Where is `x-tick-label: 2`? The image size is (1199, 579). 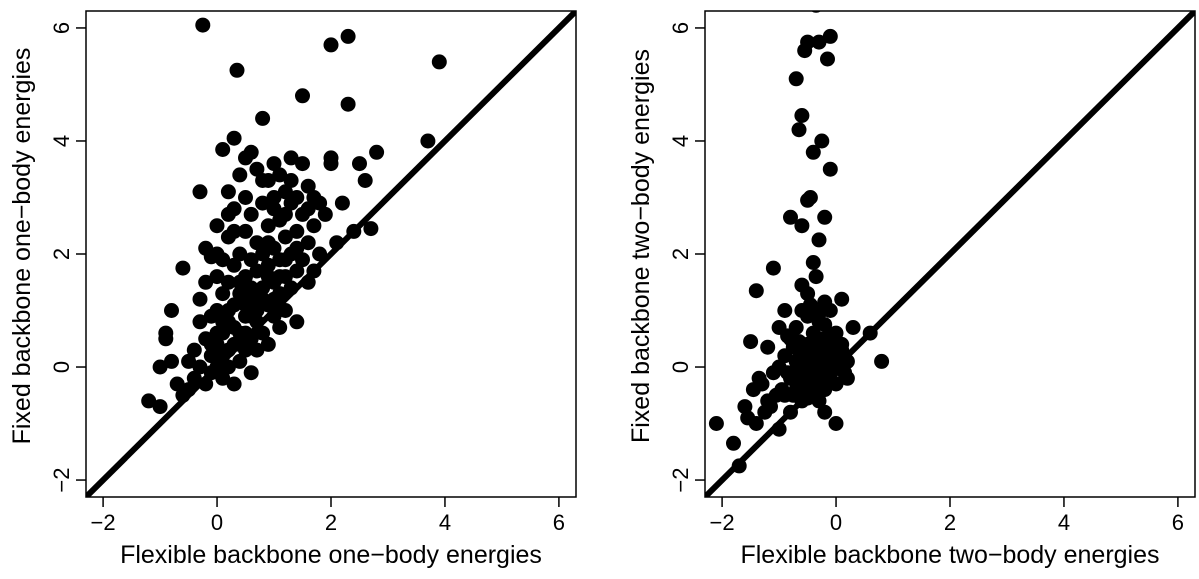
x-tick-label: 2 is located at coordinates (331, 522).